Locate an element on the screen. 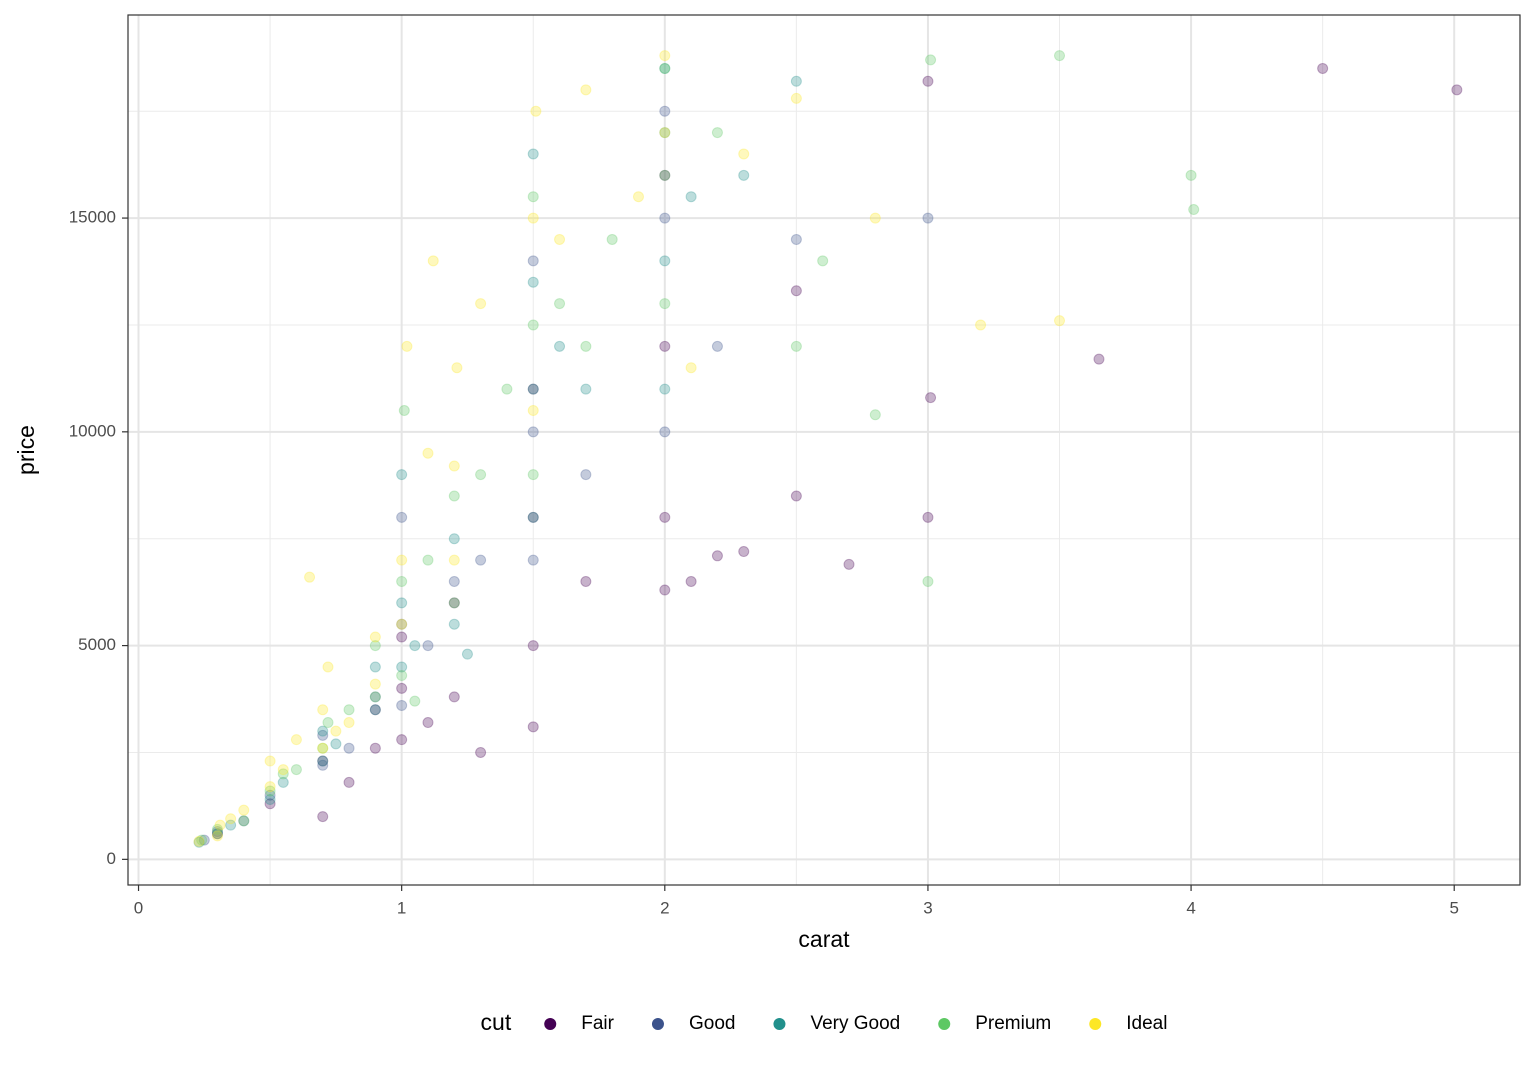 Image resolution: width=1536 pixels, height=1075 pixels. y-tick-label: 5000 is located at coordinates (97, 644).